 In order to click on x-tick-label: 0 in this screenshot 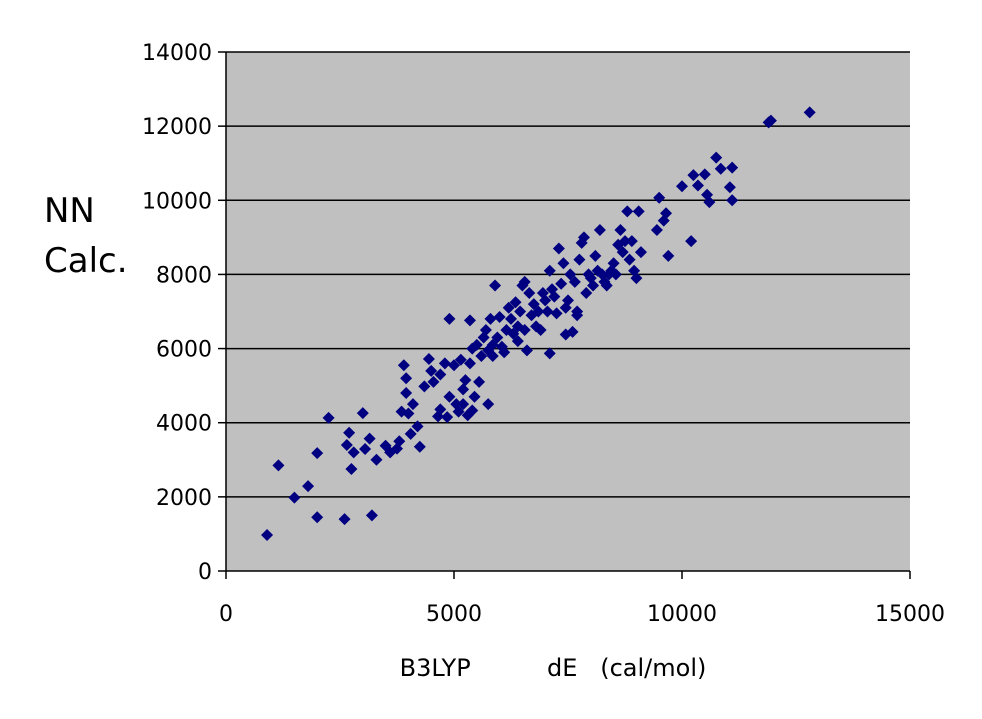, I will do `click(226, 614)`.